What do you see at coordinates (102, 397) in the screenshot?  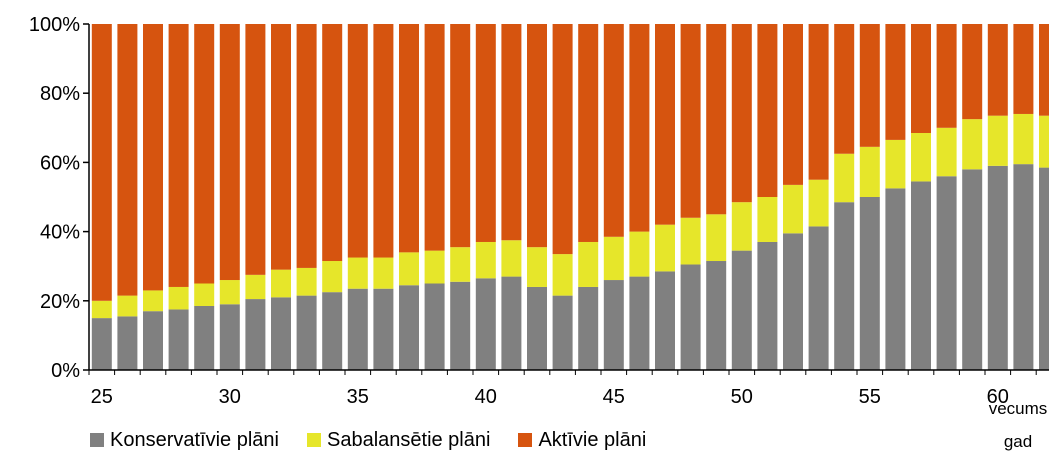 I see `x-tick-label: 25` at bounding box center [102, 397].